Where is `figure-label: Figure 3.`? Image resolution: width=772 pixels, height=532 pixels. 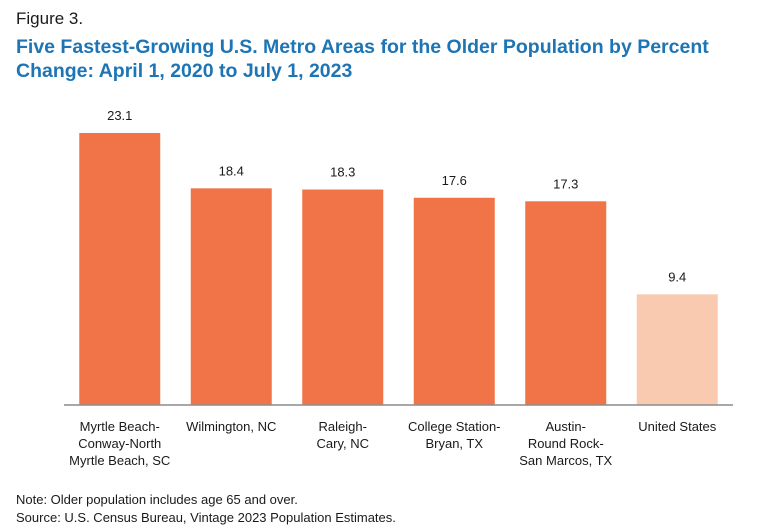
figure-label: Figure 3. is located at coordinates (50, 18).